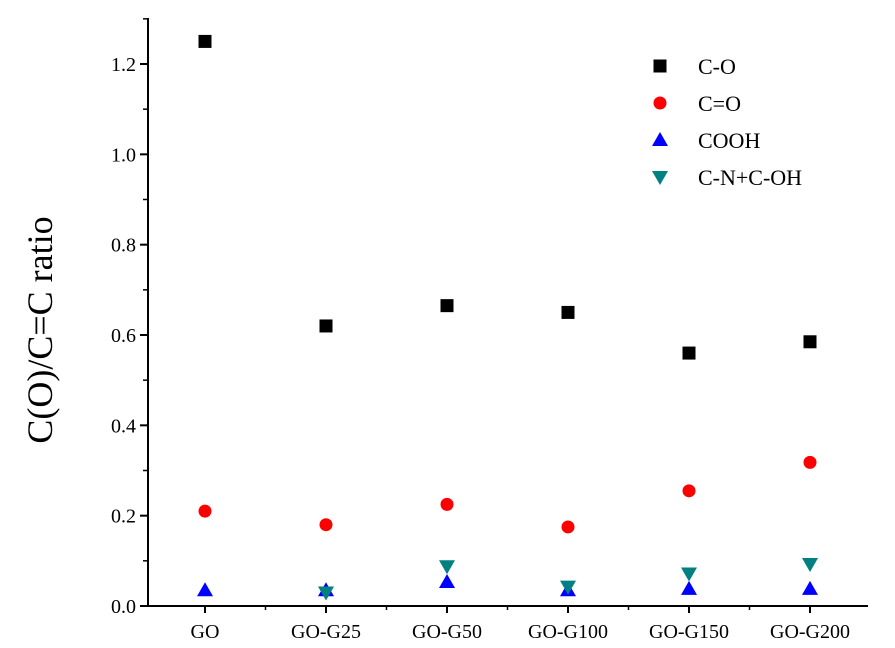  Describe the element at coordinates (326, 632) in the screenshot. I see `x-tick-label: GO-G25` at that location.